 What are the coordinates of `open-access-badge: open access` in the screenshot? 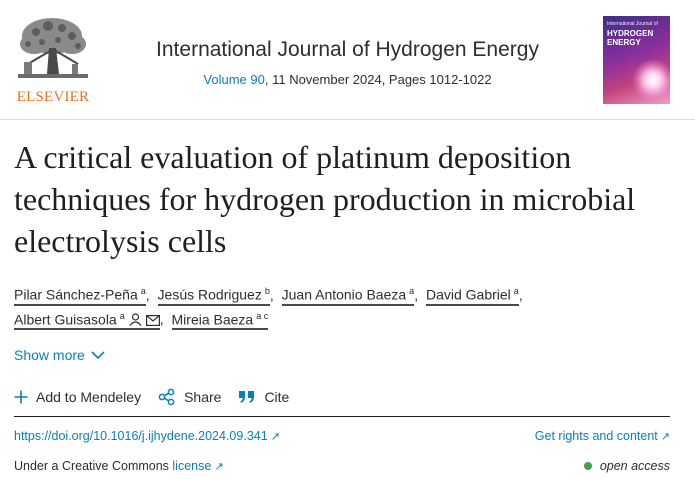 It's located at (626, 466).